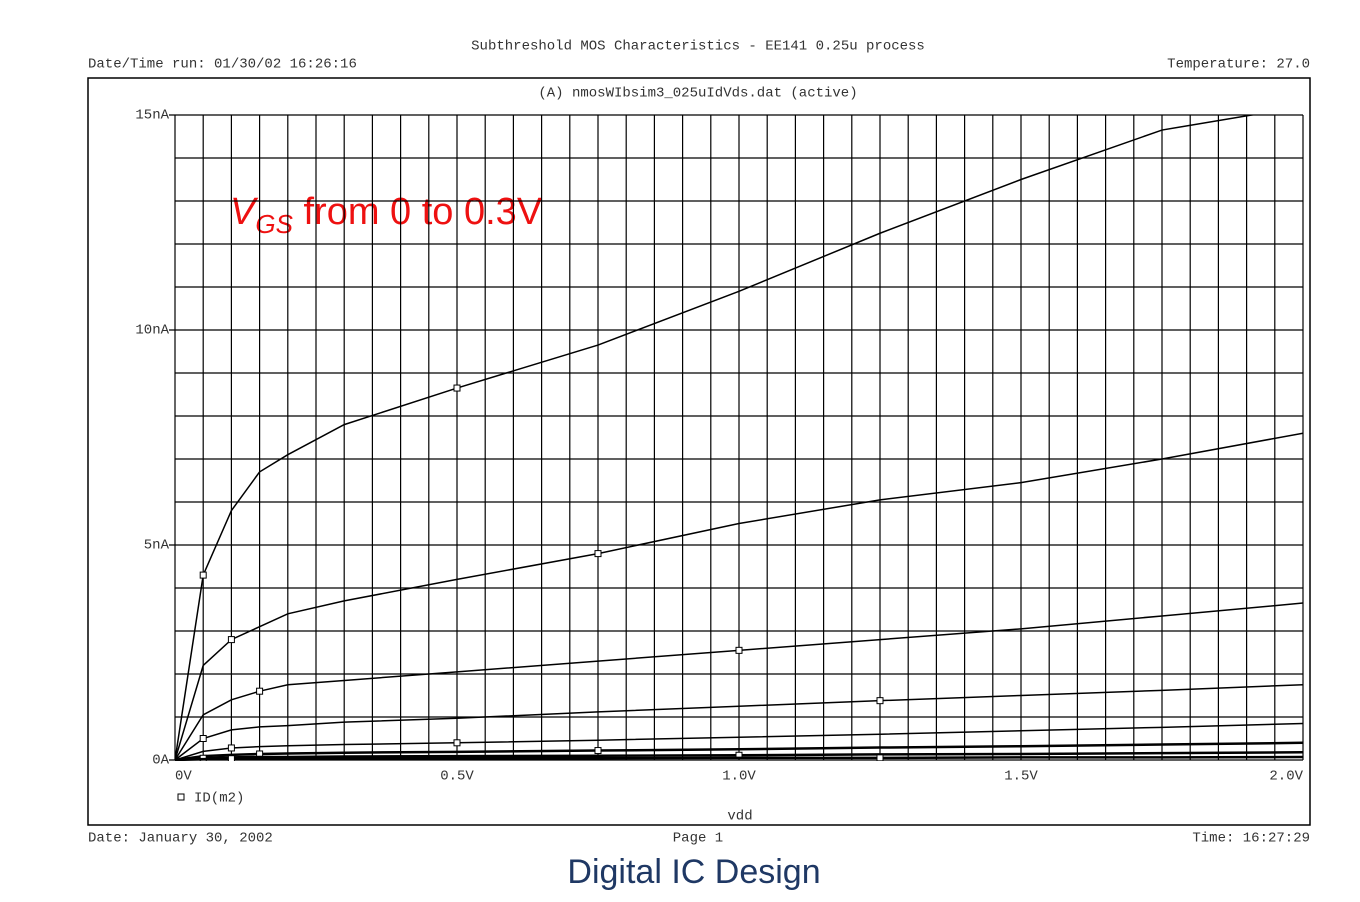 The width and height of the screenshot is (1360, 902). I want to click on y-tick-label: 5nA, so click(157, 546).